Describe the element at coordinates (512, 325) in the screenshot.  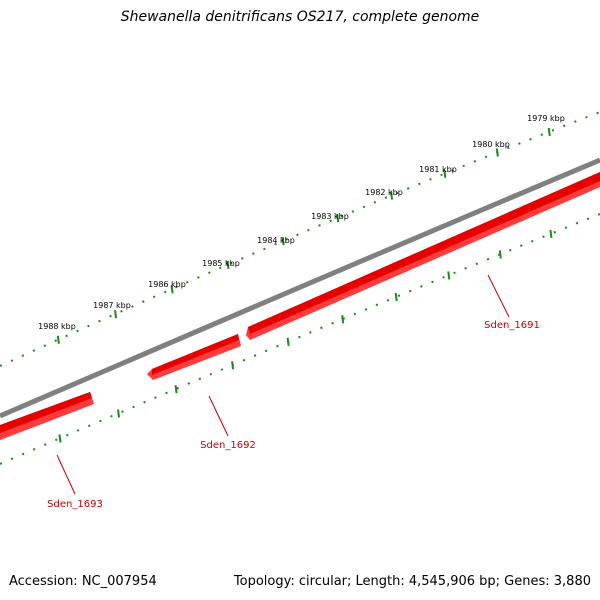
I see `gene-label-sden-1691: Sden_1691` at that location.